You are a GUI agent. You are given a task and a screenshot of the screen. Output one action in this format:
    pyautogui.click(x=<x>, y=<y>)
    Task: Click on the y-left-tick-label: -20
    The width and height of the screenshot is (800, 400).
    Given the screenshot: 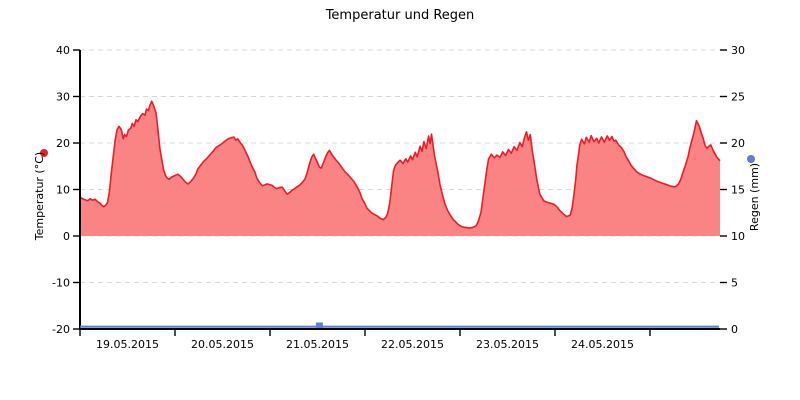 What is the action you would take?
    pyautogui.click(x=61, y=329)
    